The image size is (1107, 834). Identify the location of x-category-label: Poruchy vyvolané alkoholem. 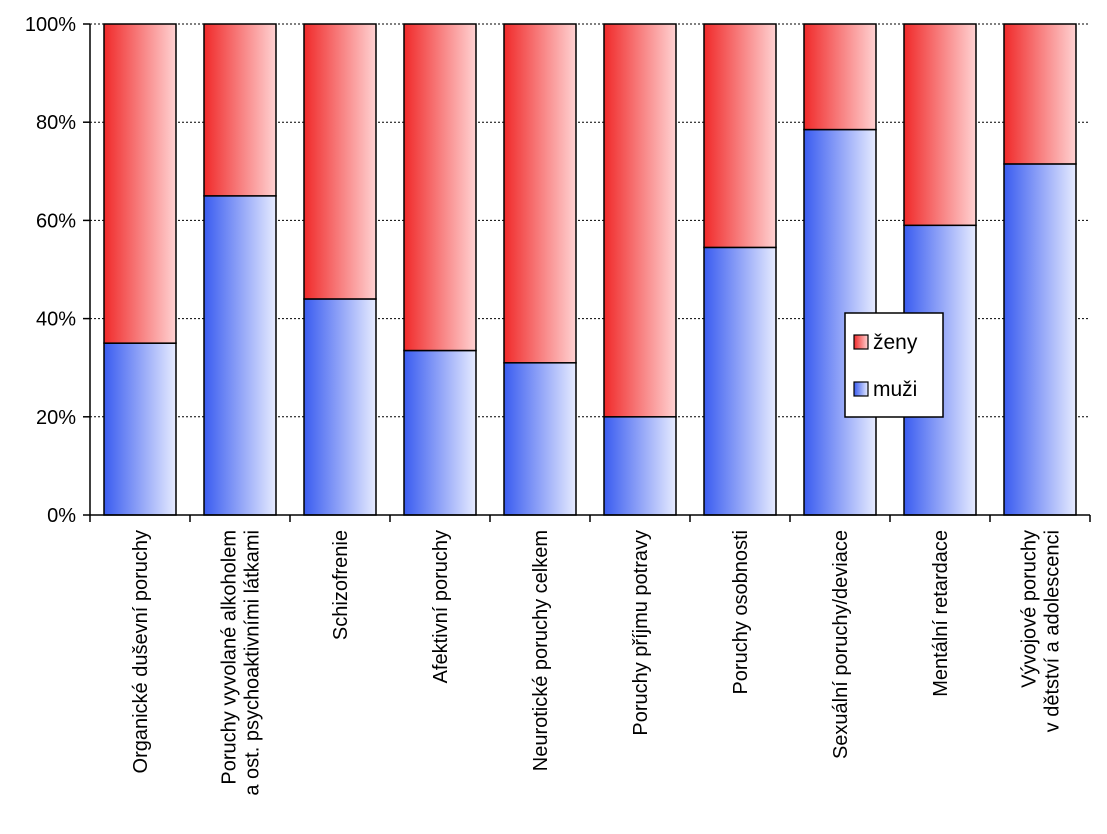
(230, 657).